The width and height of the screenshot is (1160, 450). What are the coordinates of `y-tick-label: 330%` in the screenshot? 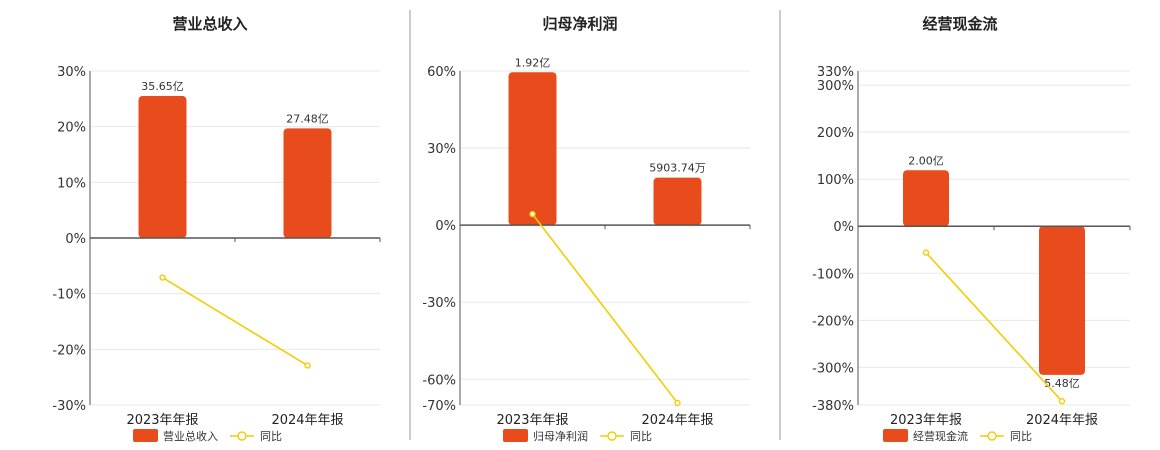 It's located at (835, 72).